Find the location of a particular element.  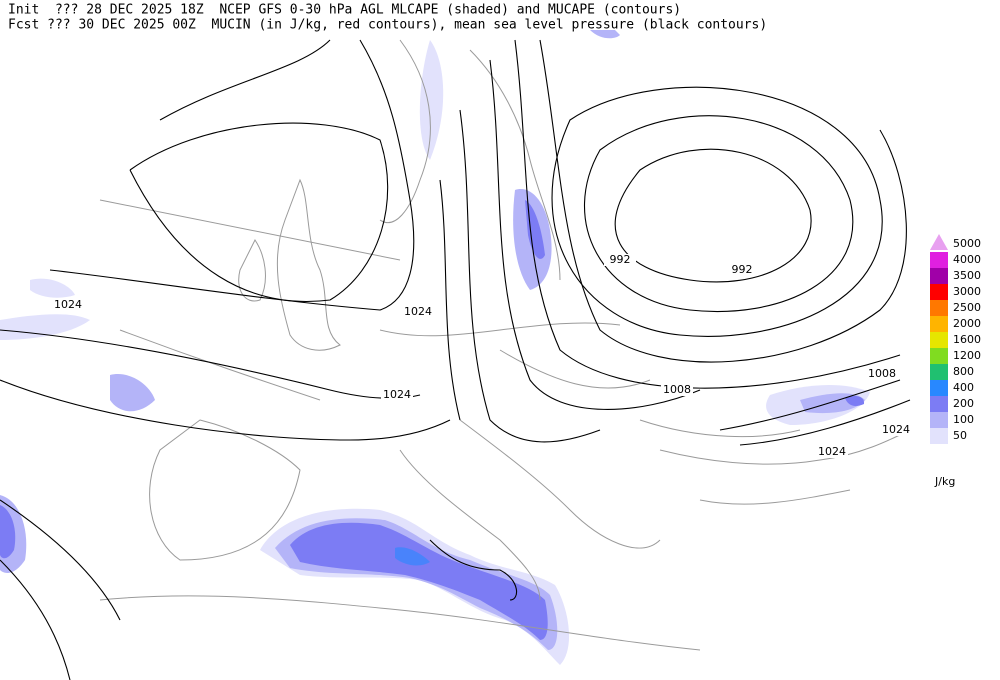

legend-label: 200 is located at coordinates (963, 403).